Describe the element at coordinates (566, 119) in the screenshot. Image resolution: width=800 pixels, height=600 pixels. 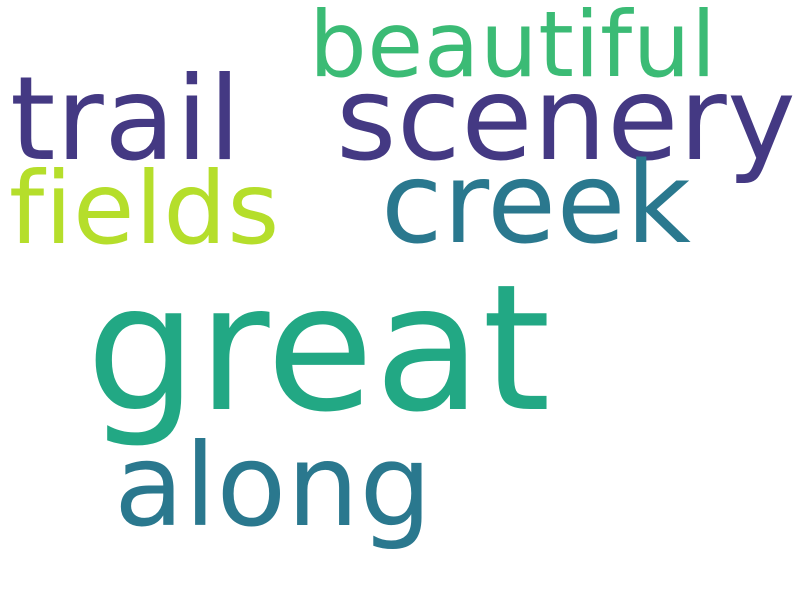
I see `word-scenery: scenery` at that location.